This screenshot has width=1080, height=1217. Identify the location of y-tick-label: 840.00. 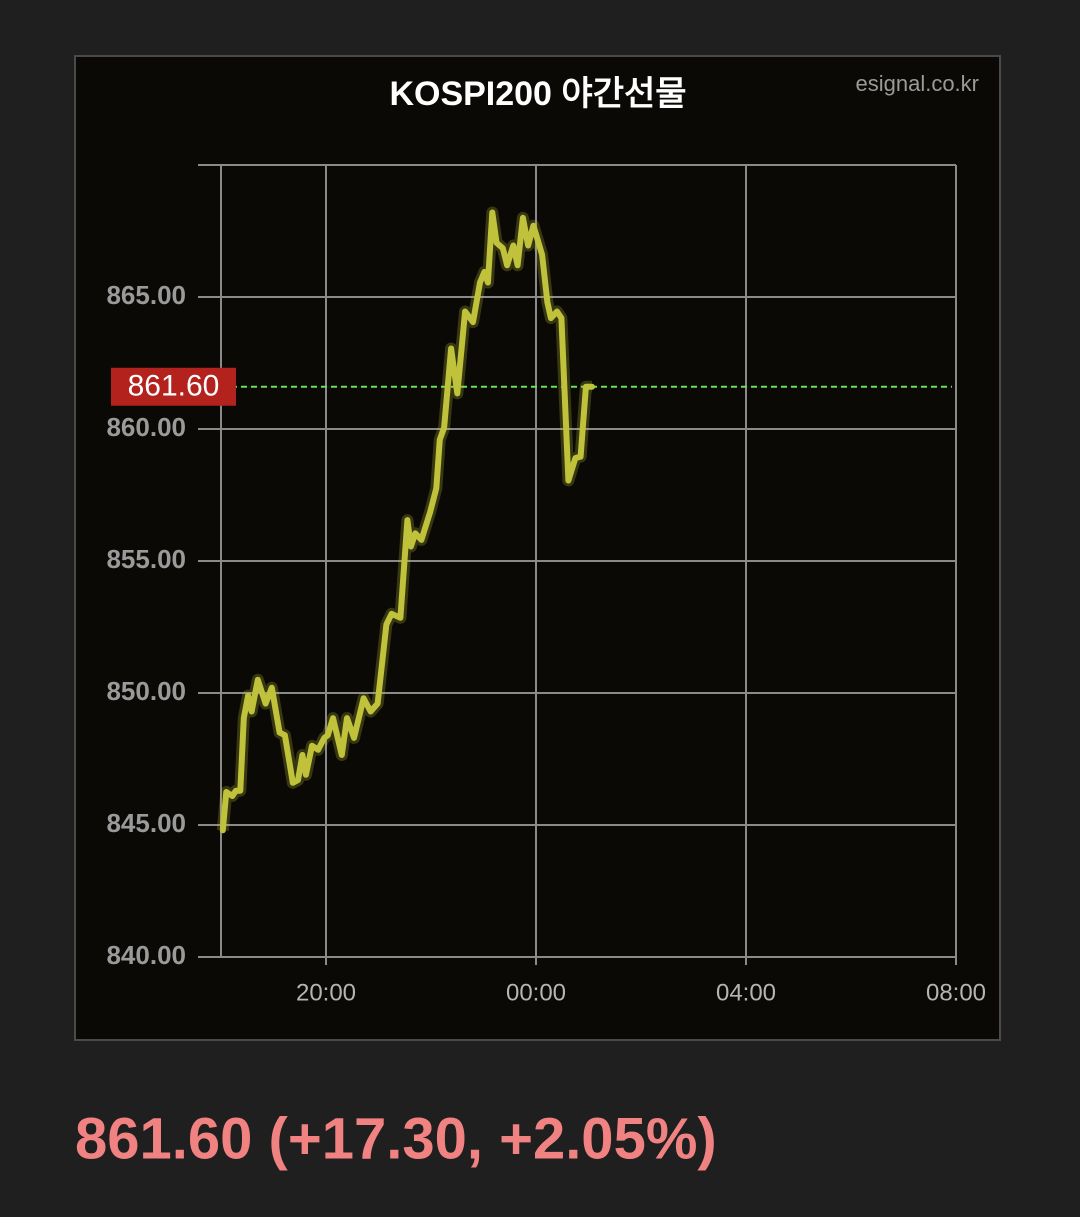
(146, 955).